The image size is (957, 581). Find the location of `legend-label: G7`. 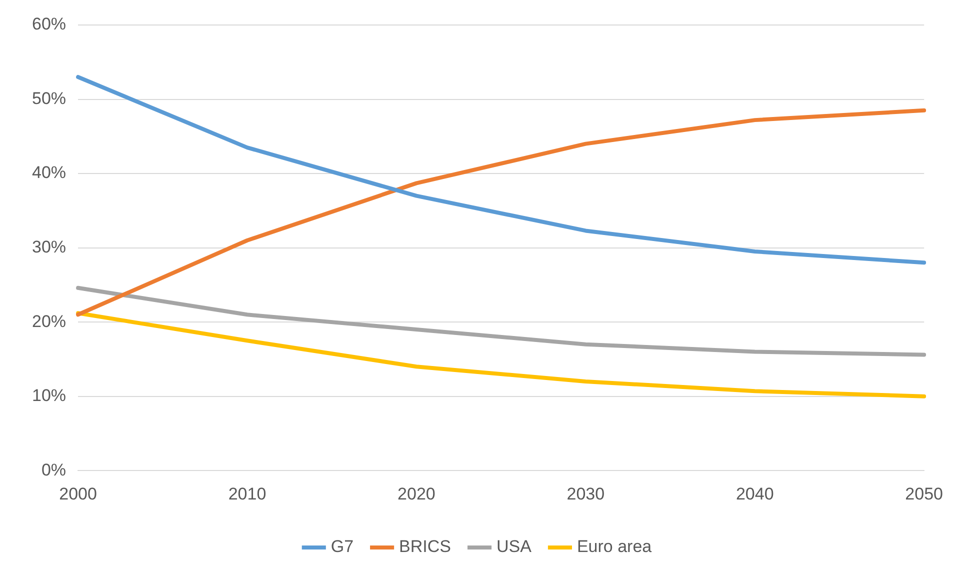

legend-label: G7 is located at coordinates (342, 546).